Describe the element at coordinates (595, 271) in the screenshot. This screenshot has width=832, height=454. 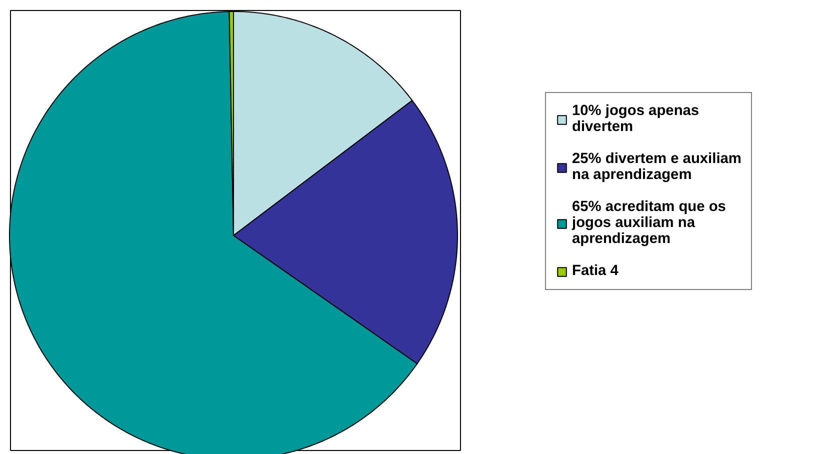
I see `legend-label: Fatia 4` at that location.